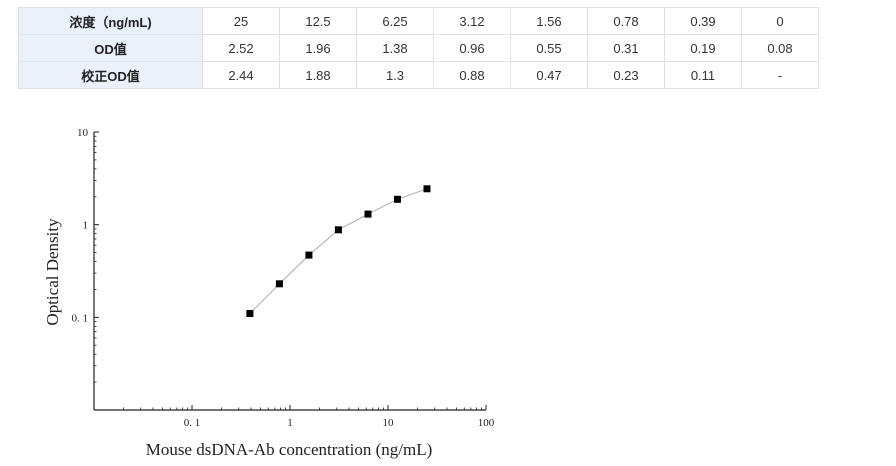 Image resolution: width=896 pixels, height=466 pixels. I want to click on table-cell: 0.08, so click(780, 48).